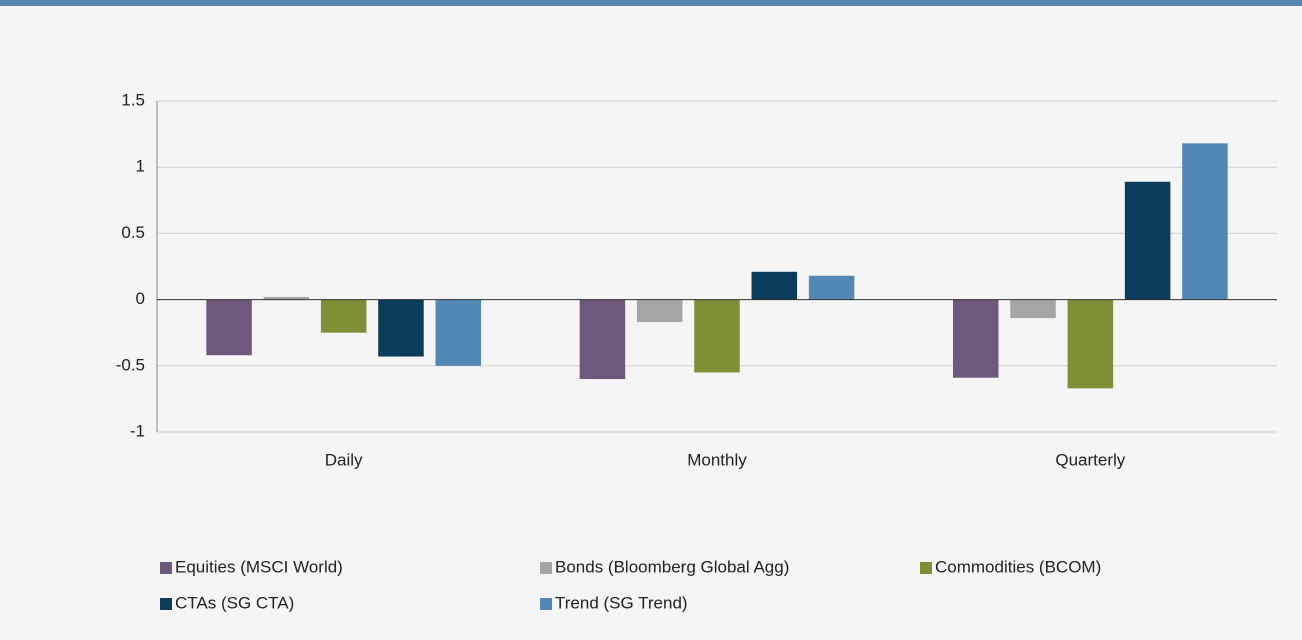 The height and width of the screenshot is (640, 1302). What do you see at coordinates (259, 566) in the screenshot?
I see `legend-label: Equities (MSCI World)` at bounding box center [259, 566].